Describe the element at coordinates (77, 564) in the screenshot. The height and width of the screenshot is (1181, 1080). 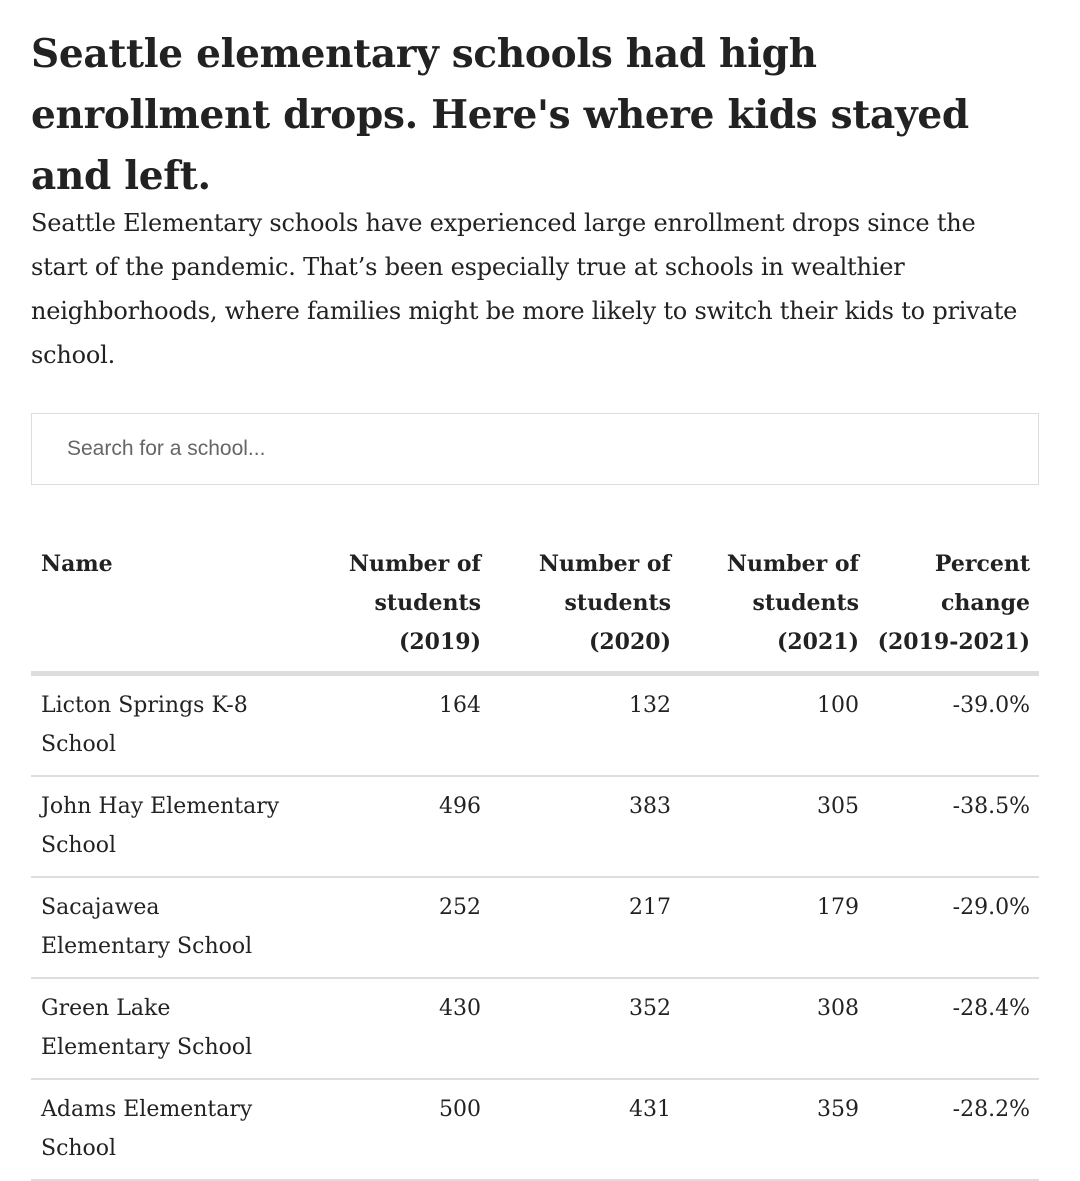
I see `column-header-text: Name` at that location.